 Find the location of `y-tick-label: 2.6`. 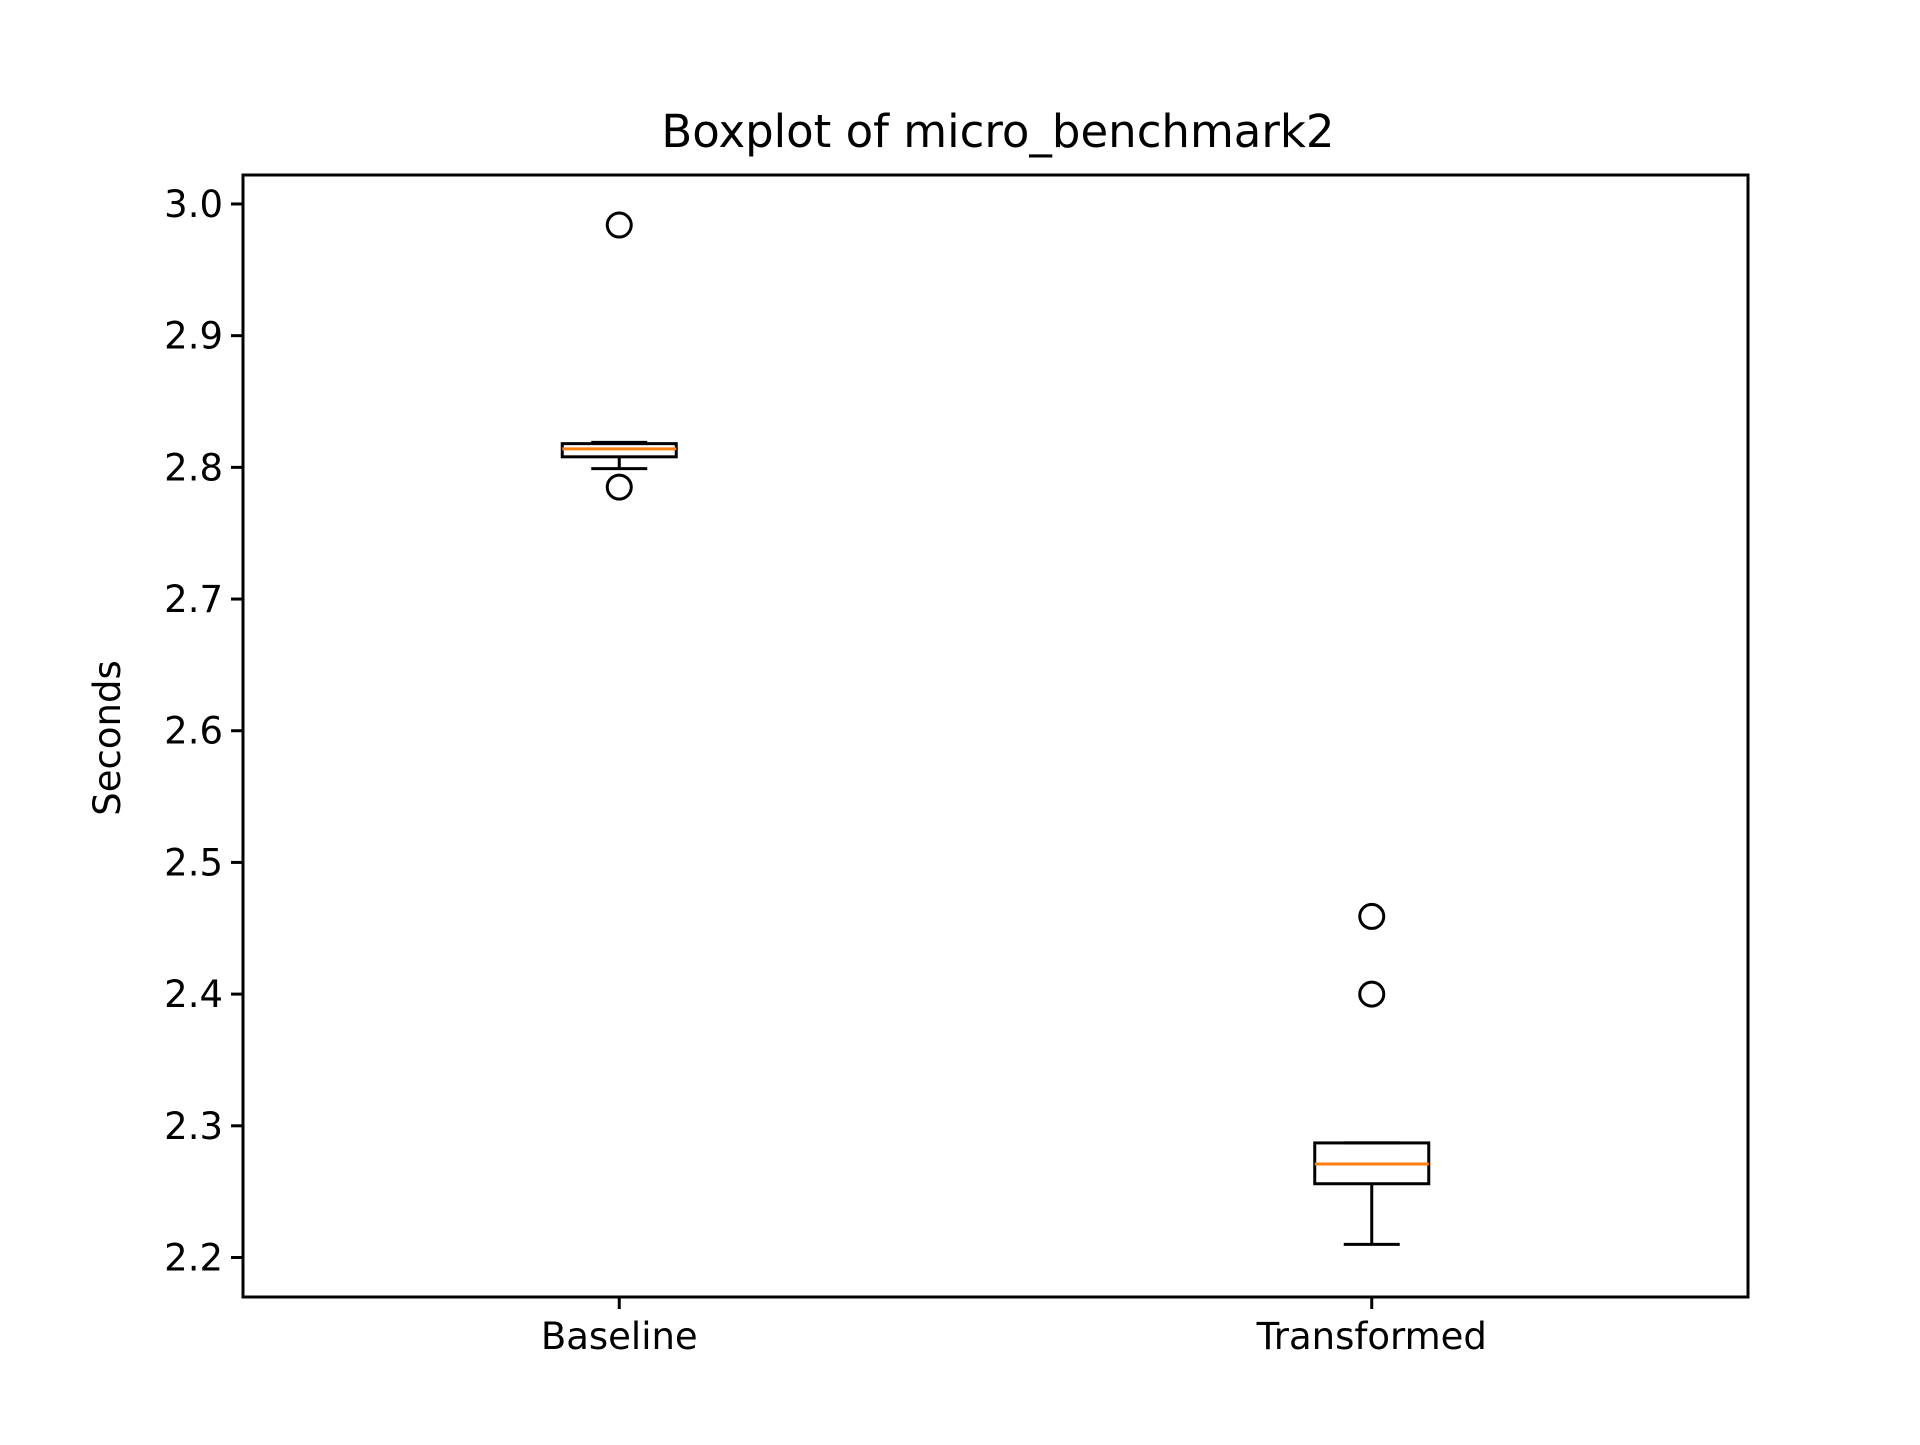

y-tick-label: 2.6 is located at coordinates (193, 731).